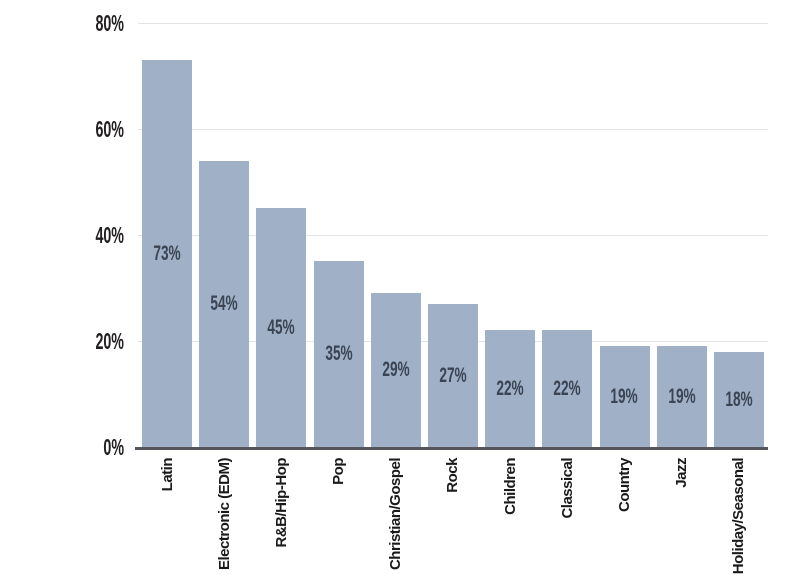  I want to click on x-axis-label: Holiday/Seasonal, so click(739, 516).